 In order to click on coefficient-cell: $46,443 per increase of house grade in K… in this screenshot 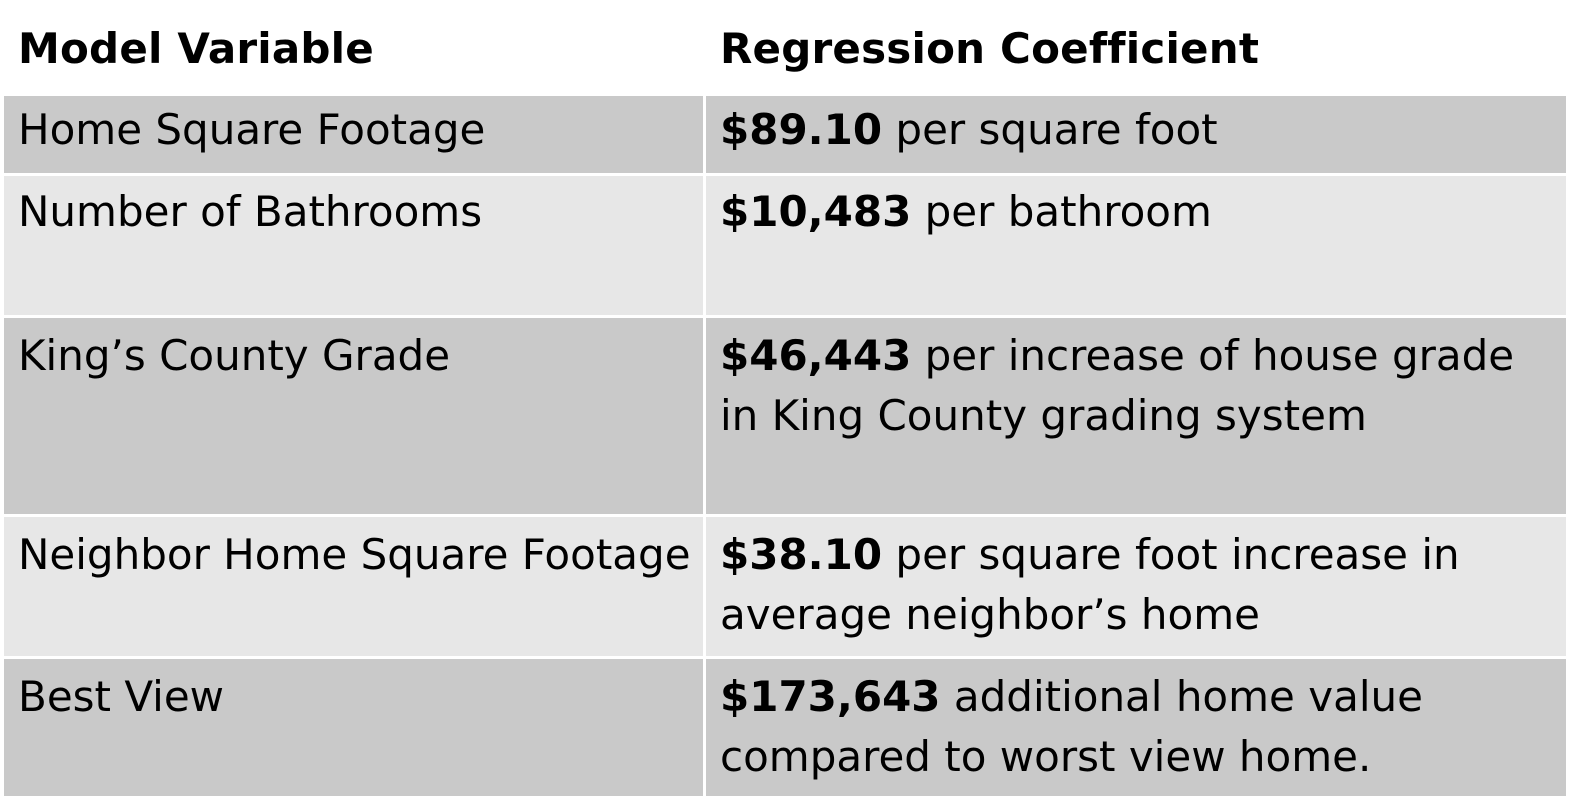, I will do `click(1134, 416)`.